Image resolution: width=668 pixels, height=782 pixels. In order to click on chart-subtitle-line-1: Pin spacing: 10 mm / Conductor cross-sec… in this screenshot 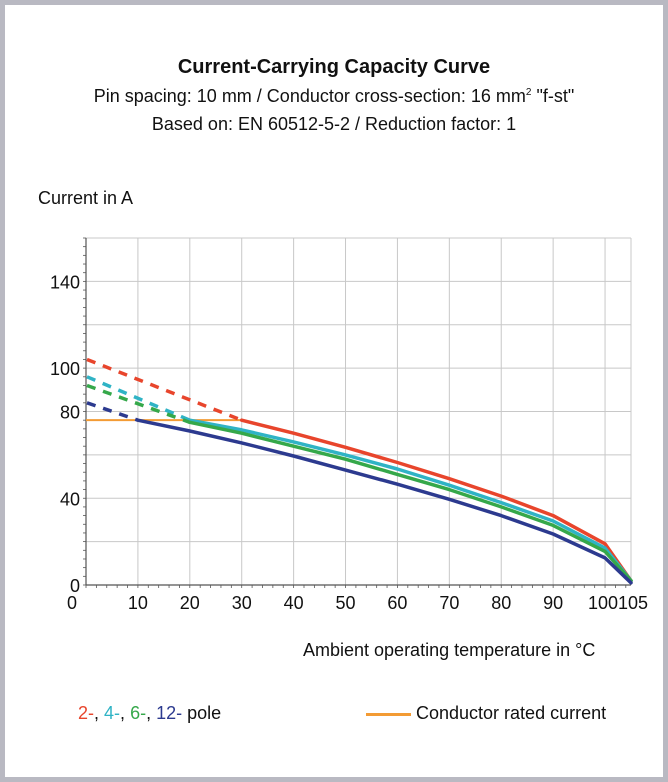, I will do `click(334, 96)`.